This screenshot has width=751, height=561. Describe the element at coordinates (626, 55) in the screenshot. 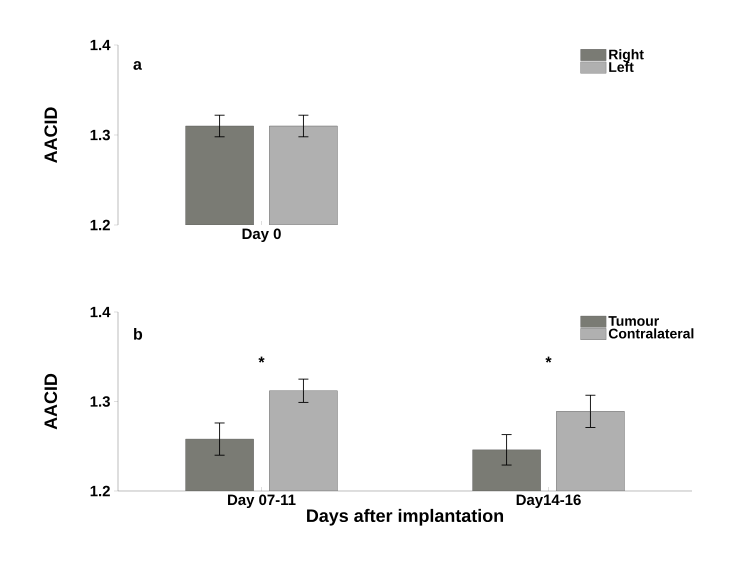

I see `legend-label: Right` at that location.